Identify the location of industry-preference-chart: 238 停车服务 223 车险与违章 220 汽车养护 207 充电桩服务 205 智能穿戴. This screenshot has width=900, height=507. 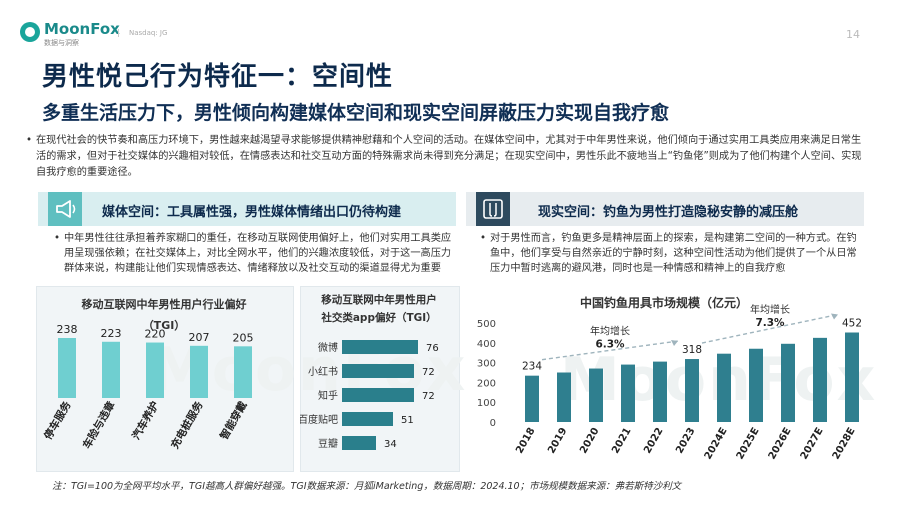
(147, 387).